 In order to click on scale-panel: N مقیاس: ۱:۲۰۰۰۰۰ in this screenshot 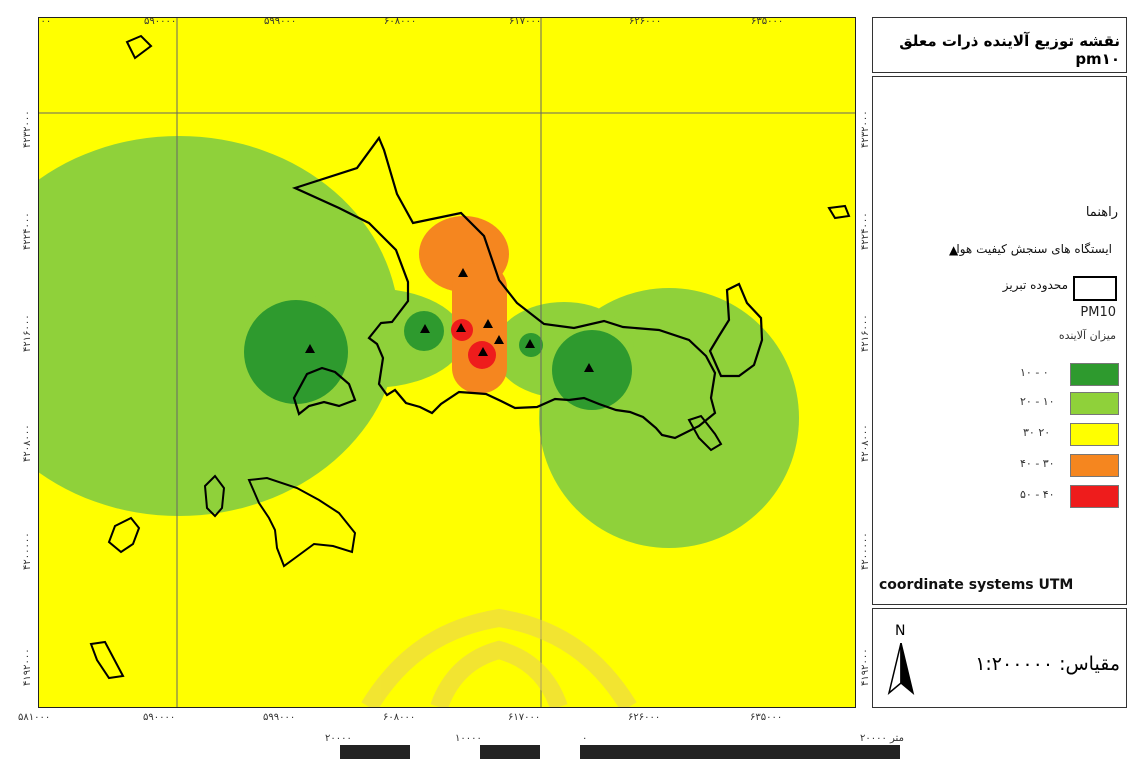, I will do `click(999, 658)`.